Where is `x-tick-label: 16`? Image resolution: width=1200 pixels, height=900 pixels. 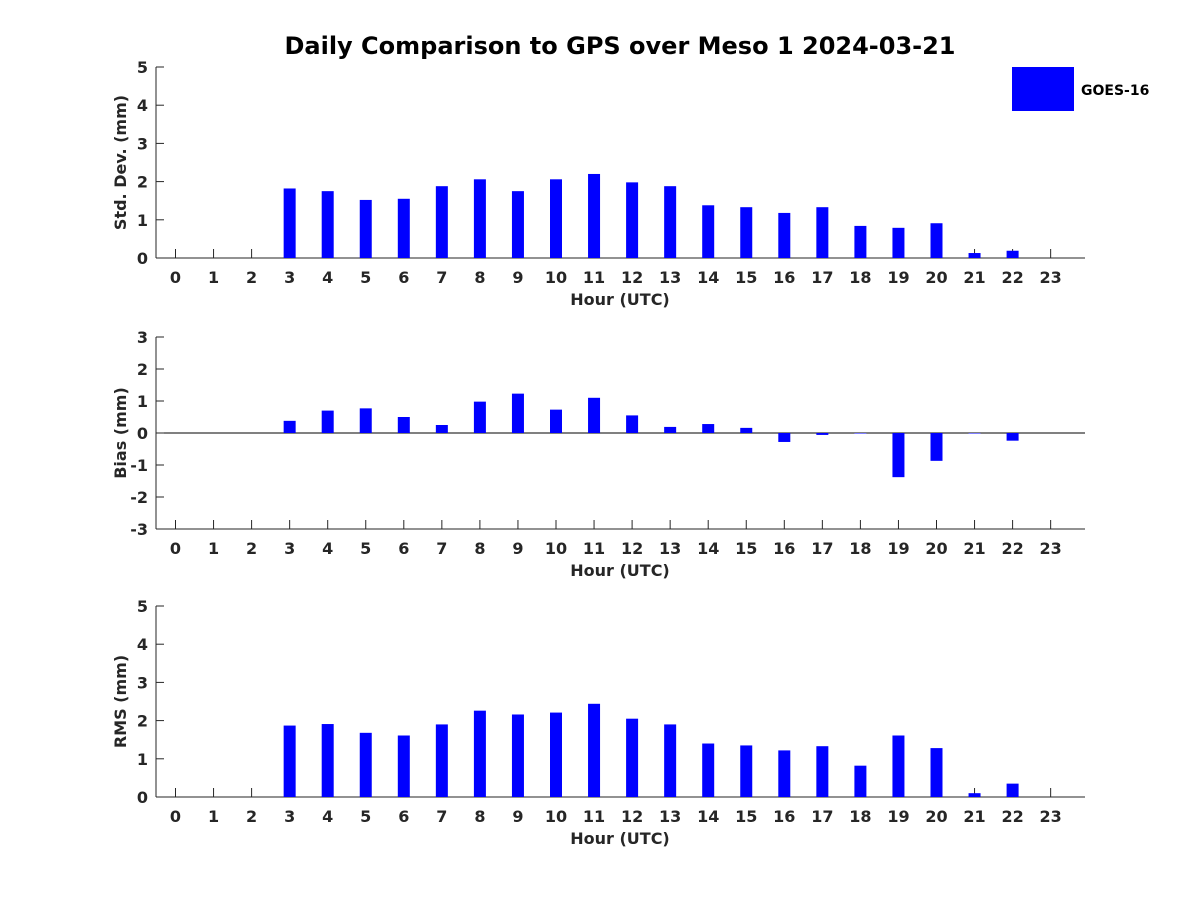 x-tick-label: 16 is located at coordinates (784, 277).